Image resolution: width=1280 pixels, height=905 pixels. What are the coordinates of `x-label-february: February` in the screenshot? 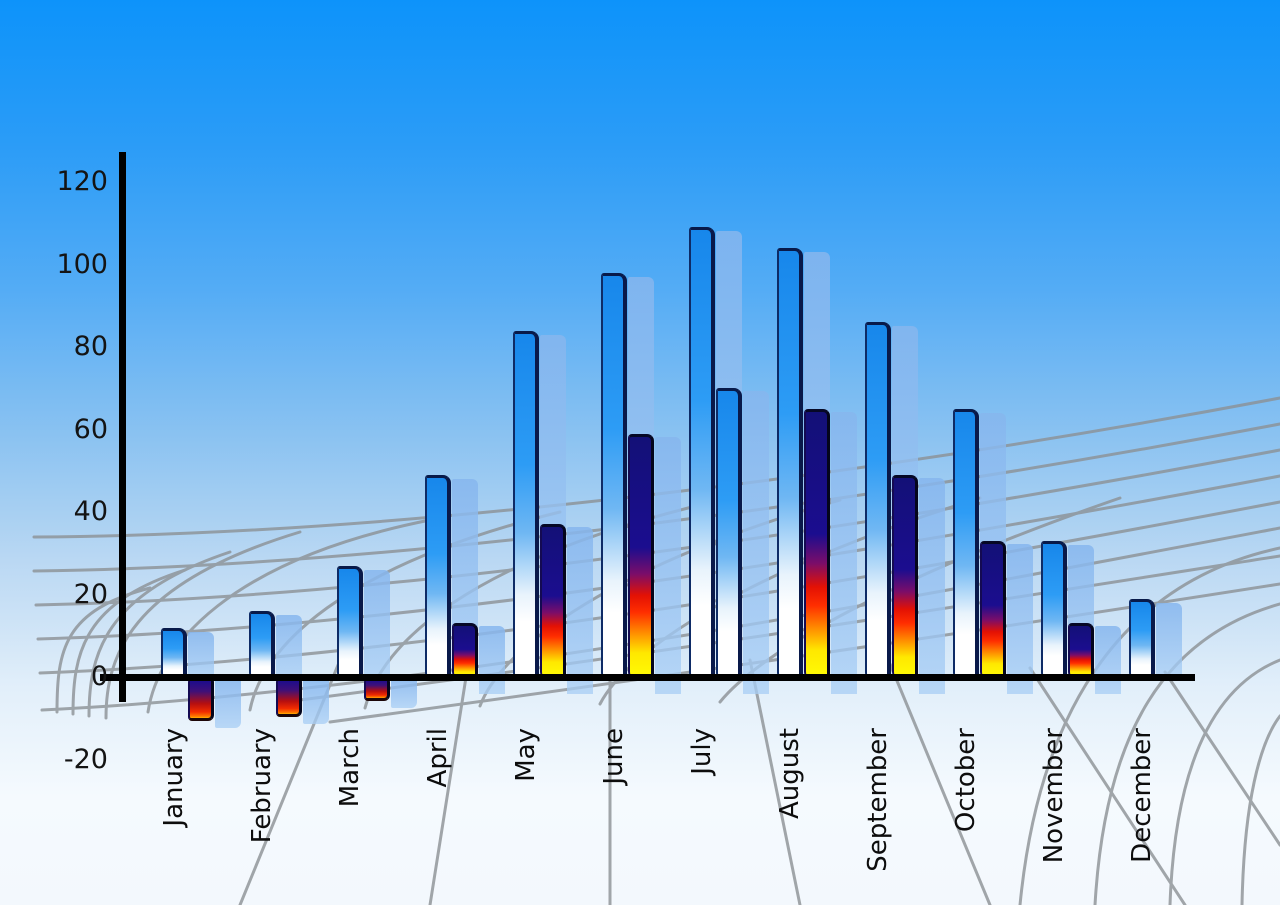 It's located at (262, 786).